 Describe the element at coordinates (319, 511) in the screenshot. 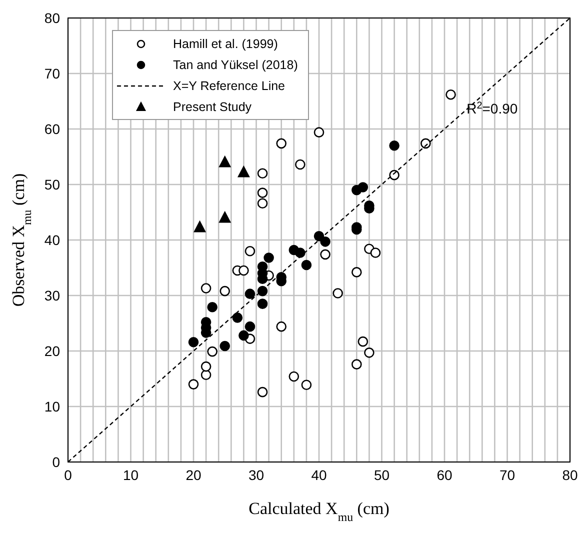

I see `x-axis-title: Calculated X$_{mu}$ (cm)` at that location.